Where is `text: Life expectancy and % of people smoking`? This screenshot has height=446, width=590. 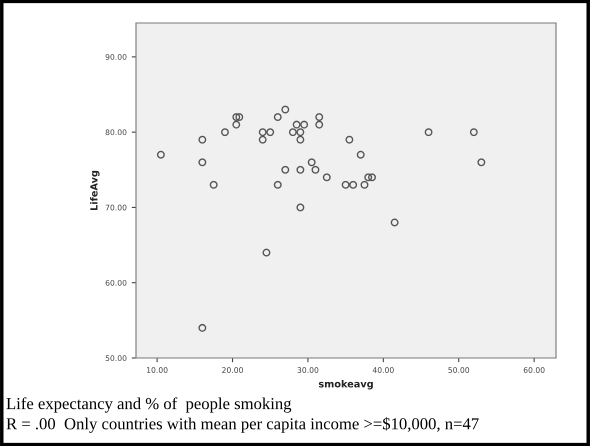
text: Life expectancy and % of people smoking is located at coordinates (149, 405).